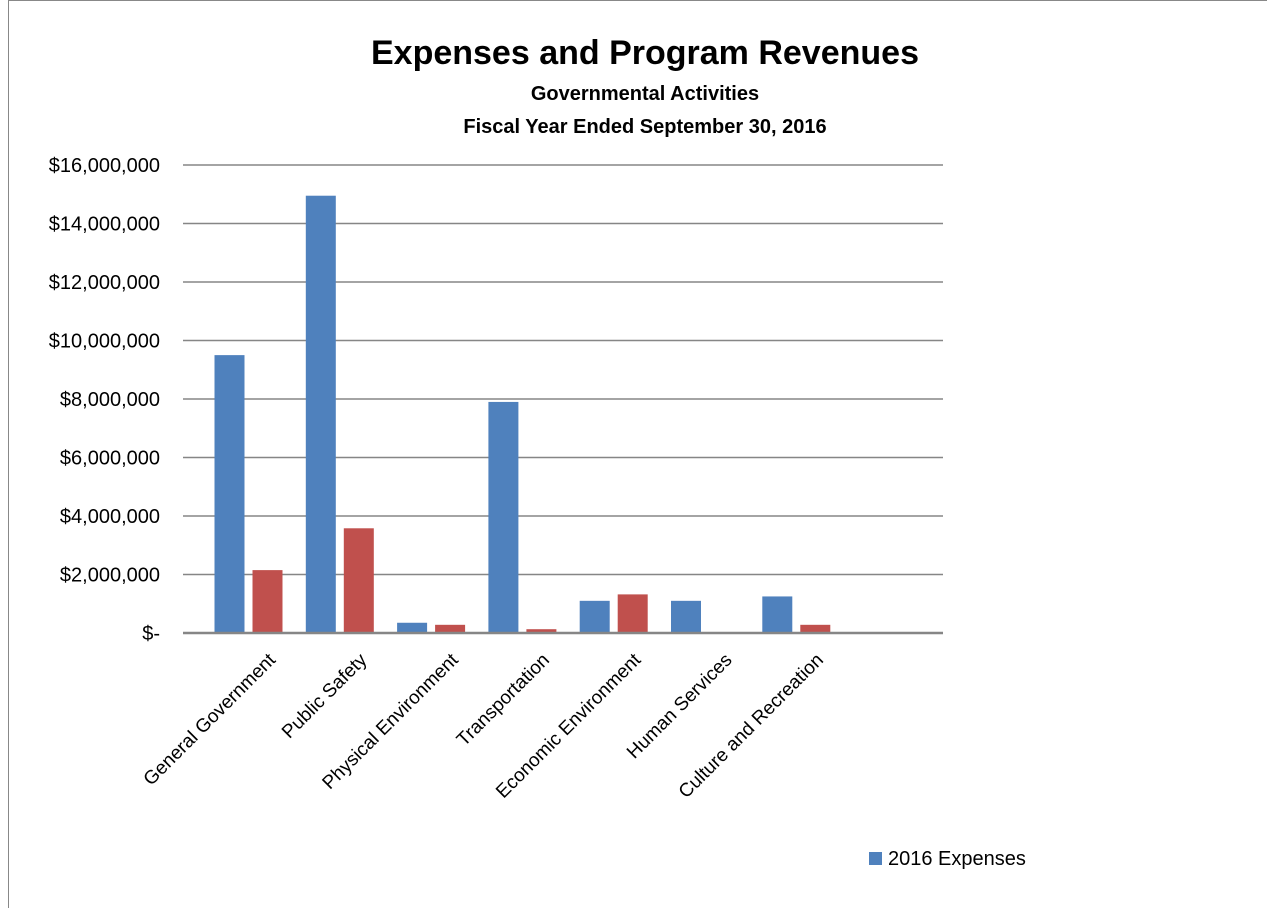 The width and height of the screenshot is (1267, 908). Describe the element at coordinates (503, 700) in the screenshot. I see `x-tick-label: Transportation` at that location.